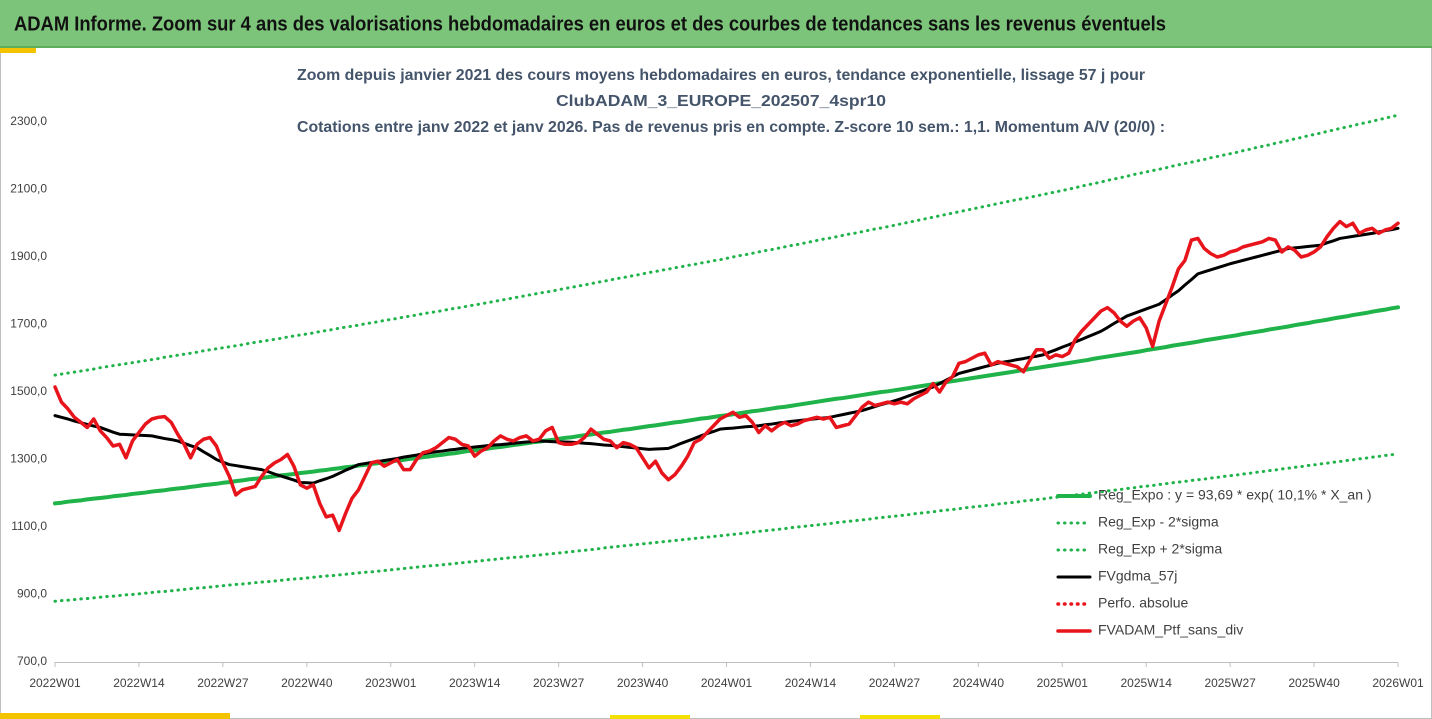 Image resolution: width=1432 pixels, height=719 pixels. Describe the element at coordinates (1170, 630) in the screenshot. I see `legend-label: FVADAM_Ptf_sans_div` at that location.